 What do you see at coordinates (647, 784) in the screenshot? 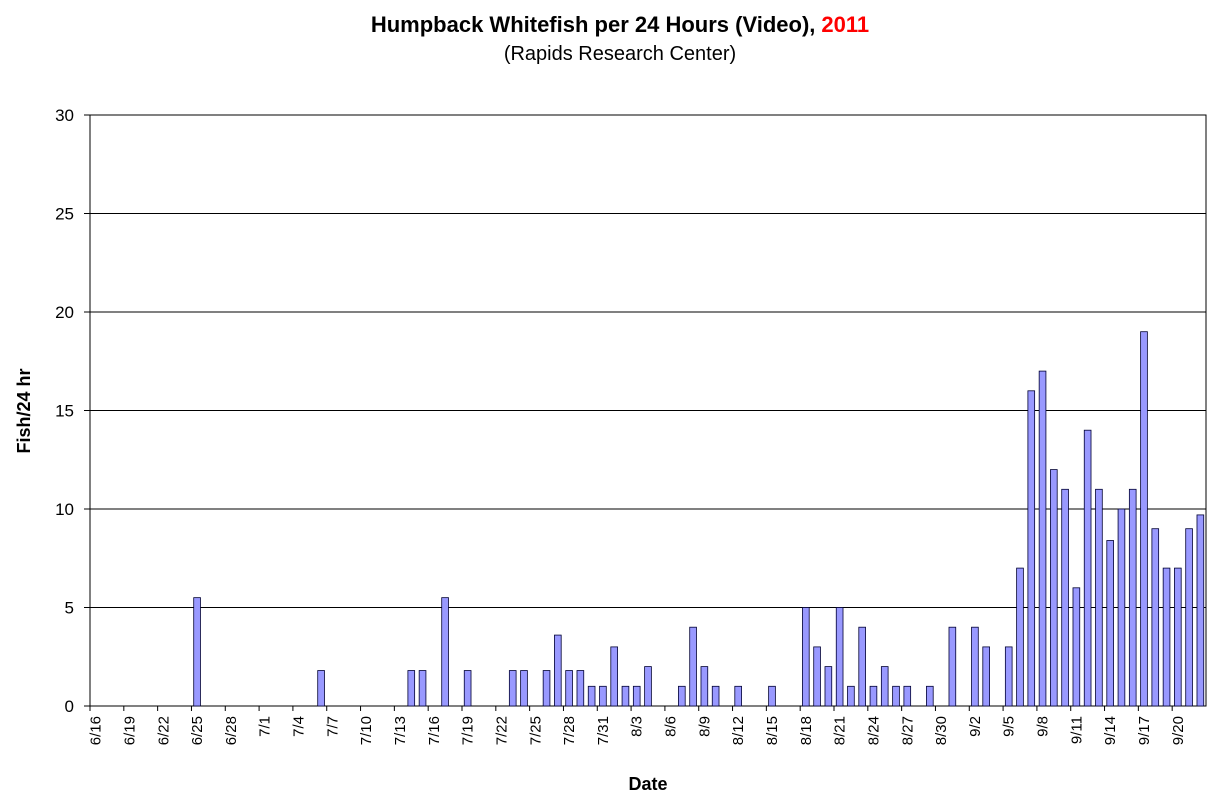
I see `x-axis-label: Date` at bounding box center [647, 784].